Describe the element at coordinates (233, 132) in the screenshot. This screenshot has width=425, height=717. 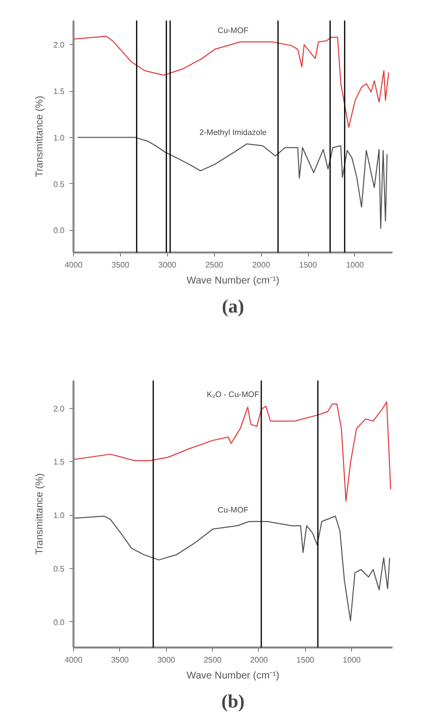
I see `series-label: 2-Methyl Imidazole` at that location.